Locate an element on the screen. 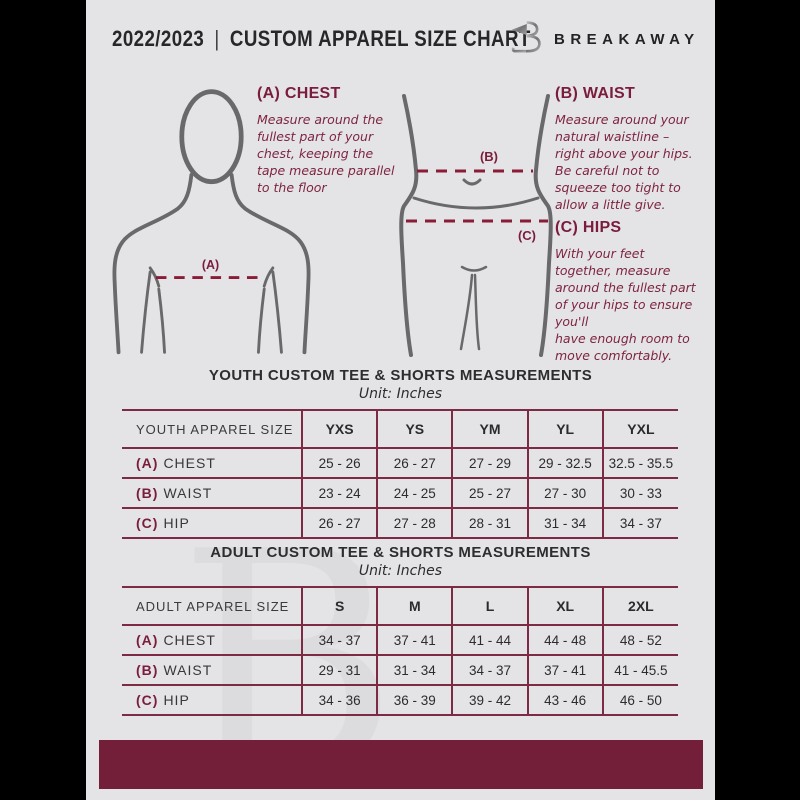  table-header-row: YOUTH APPAREL SIZE YXS YS YM YL YXL is located at coordinates (400, 429).